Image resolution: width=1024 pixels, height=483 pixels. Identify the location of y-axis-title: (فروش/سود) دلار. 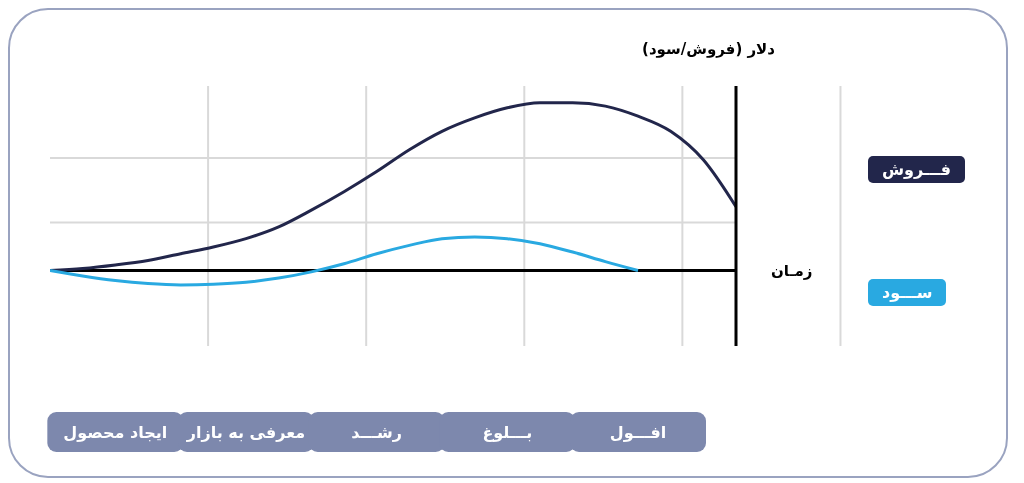
(709, 48).